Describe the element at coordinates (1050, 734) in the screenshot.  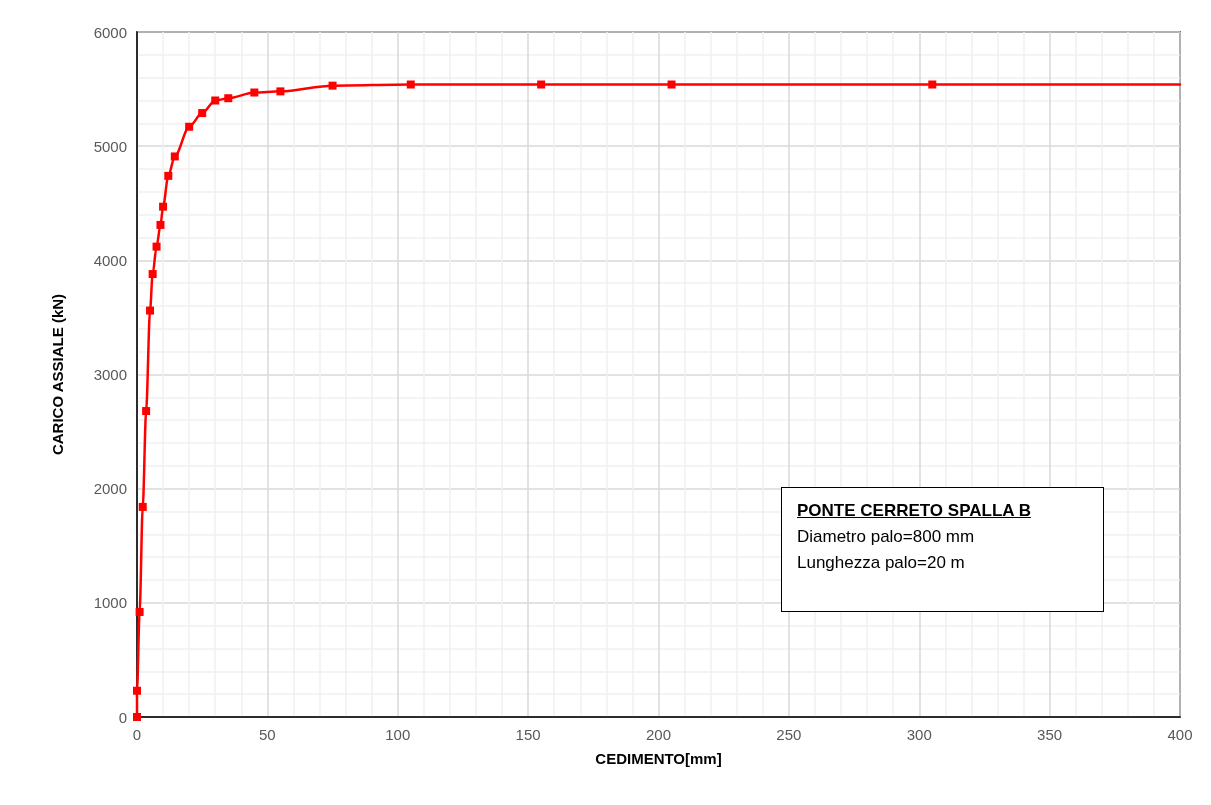
I see `x-tick-label: 350` at that location.